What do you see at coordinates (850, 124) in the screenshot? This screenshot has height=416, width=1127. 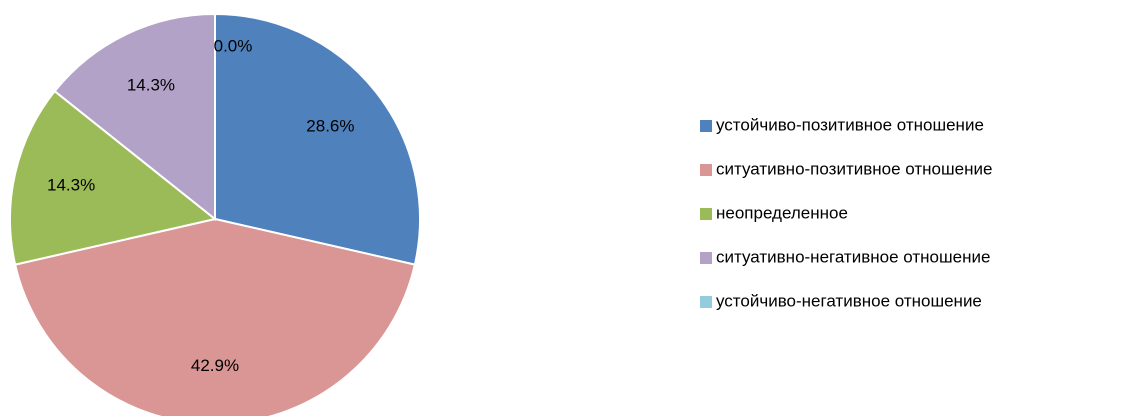 I see `legend-label: устойчиво-позитивное отношение` at bounding box center [850, 124].